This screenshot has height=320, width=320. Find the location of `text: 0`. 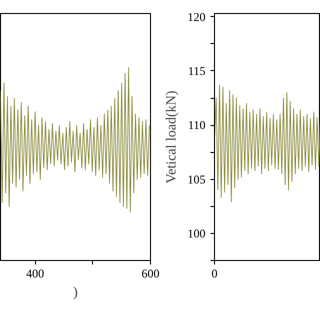

text: 0 is located at coordinates (215, 273).